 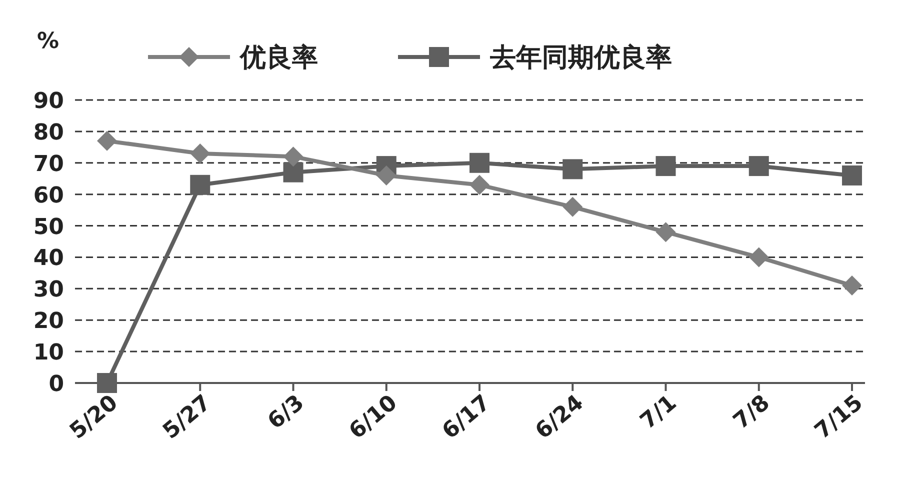 What do you see at coordinates (48, 41) in the screenshot?
I see `y-axis-title: %` at bounding box center [48, 41].